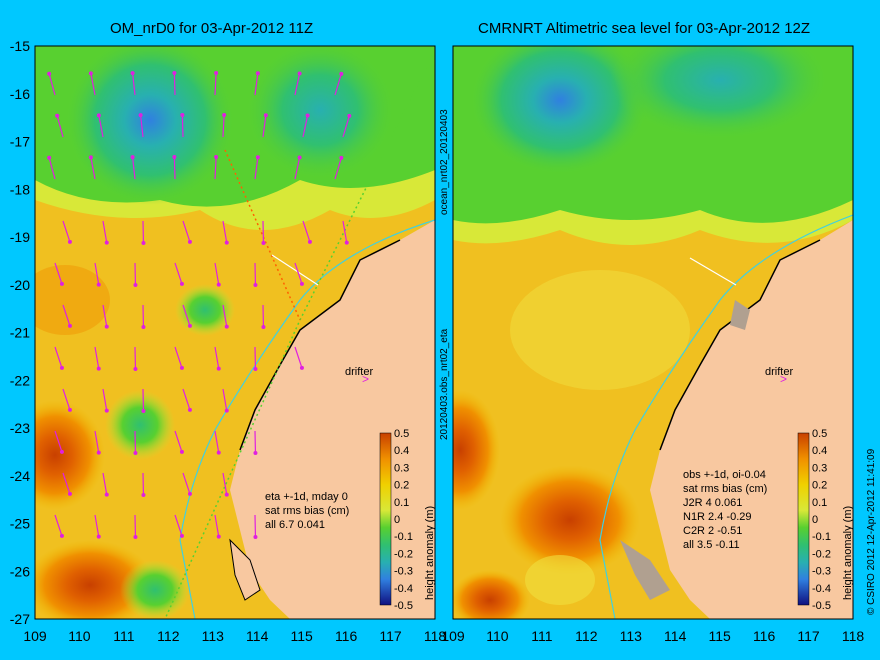 Image resolution: width=880 pixels, height=660 pixels. Describe the element at coordinates (401, 468) in the screenshot. I see `colorbar-tick: 0.3` at that location.